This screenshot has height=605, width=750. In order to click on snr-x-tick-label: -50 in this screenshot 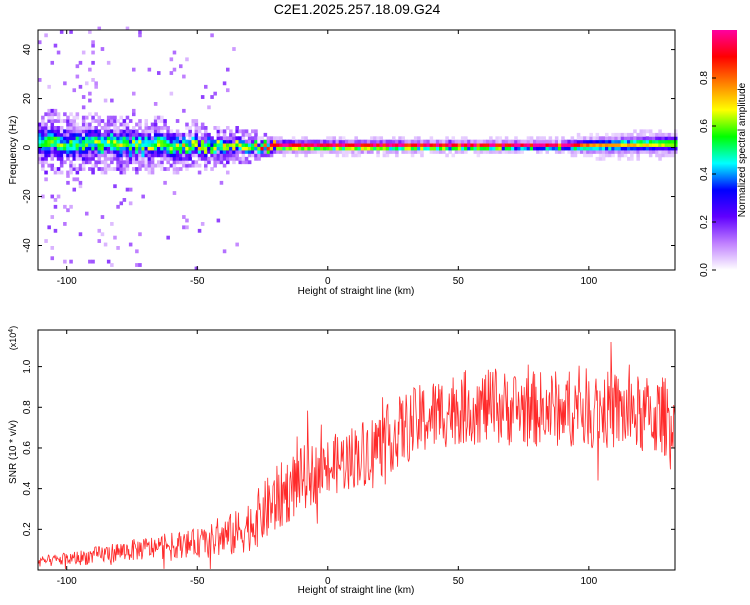, I will do `click(197, 581)`.